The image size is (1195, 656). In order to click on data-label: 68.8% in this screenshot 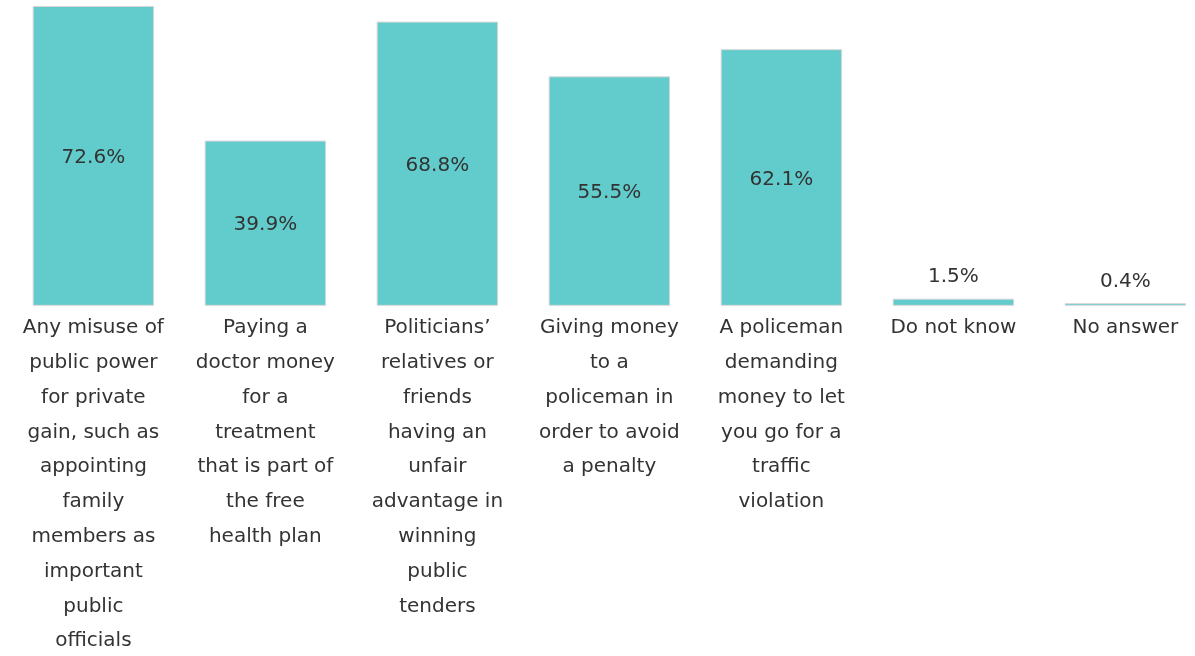, I will do `click(437, 163)`.